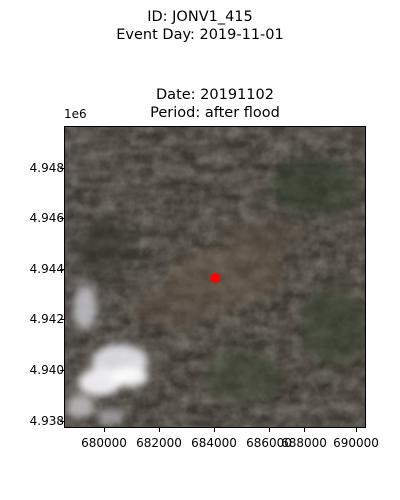 The height and width of the screenshot is (500, 400). Describe the element at coordinates (159, 443) in the screenshot. I see `x-tick-label: 682000` at that location.